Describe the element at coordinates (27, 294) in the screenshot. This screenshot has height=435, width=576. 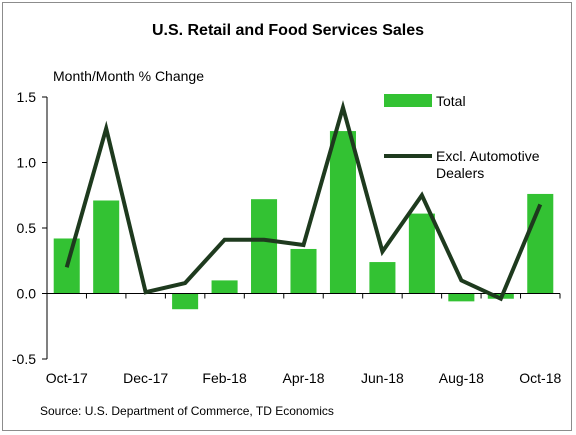
I see `y-tick-label: 0.0` at that location.